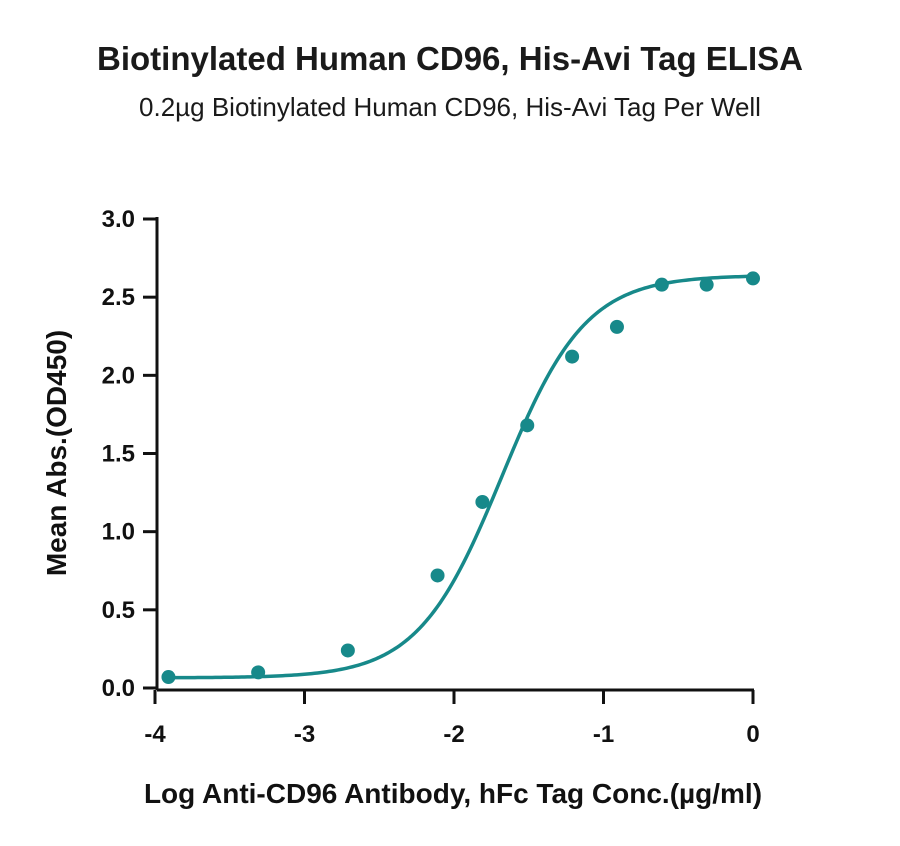  What do you see at coordinates (118, 610) in the screenshot?
I see `y-tick-label: 0.5` at bounding box center [118, 610].